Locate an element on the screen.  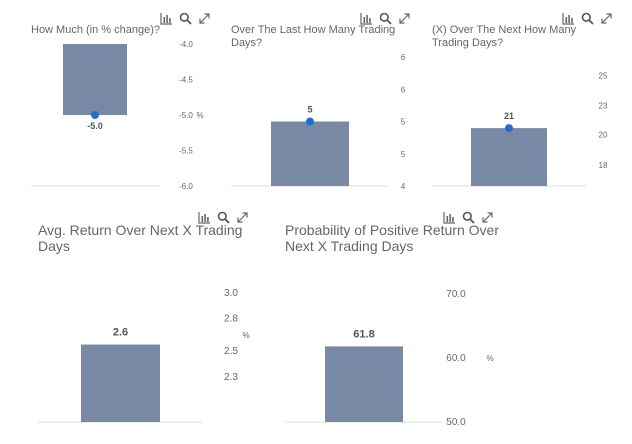
y-tick-label: 3.0 is located at coordinates (231, 293).